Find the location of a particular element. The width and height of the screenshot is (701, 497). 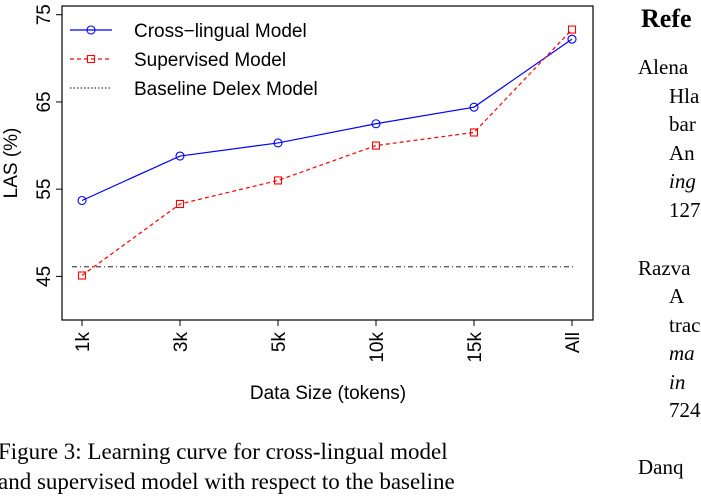

reference-fragment: A is located at coordinates (677, 296).